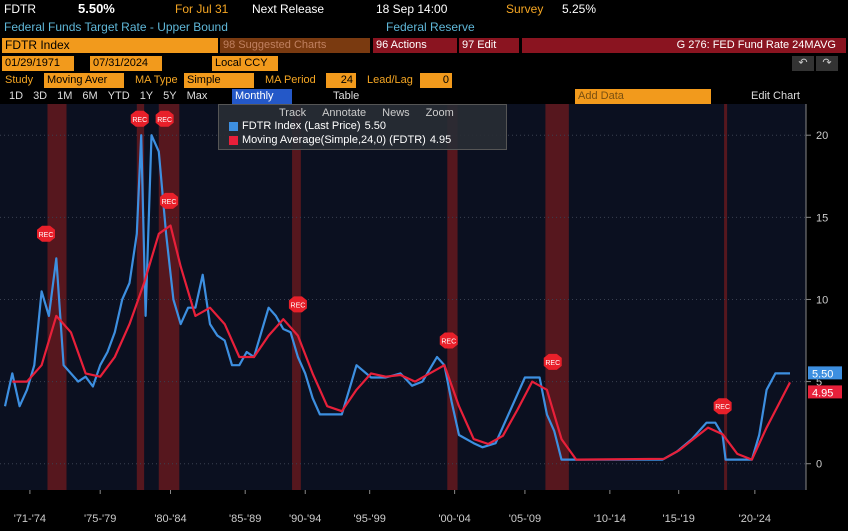  What do you see at coordinates (412, 9) in the screenshot?
I see `next-date: 18 Sep 14:00` at bounding box center [412, 9].